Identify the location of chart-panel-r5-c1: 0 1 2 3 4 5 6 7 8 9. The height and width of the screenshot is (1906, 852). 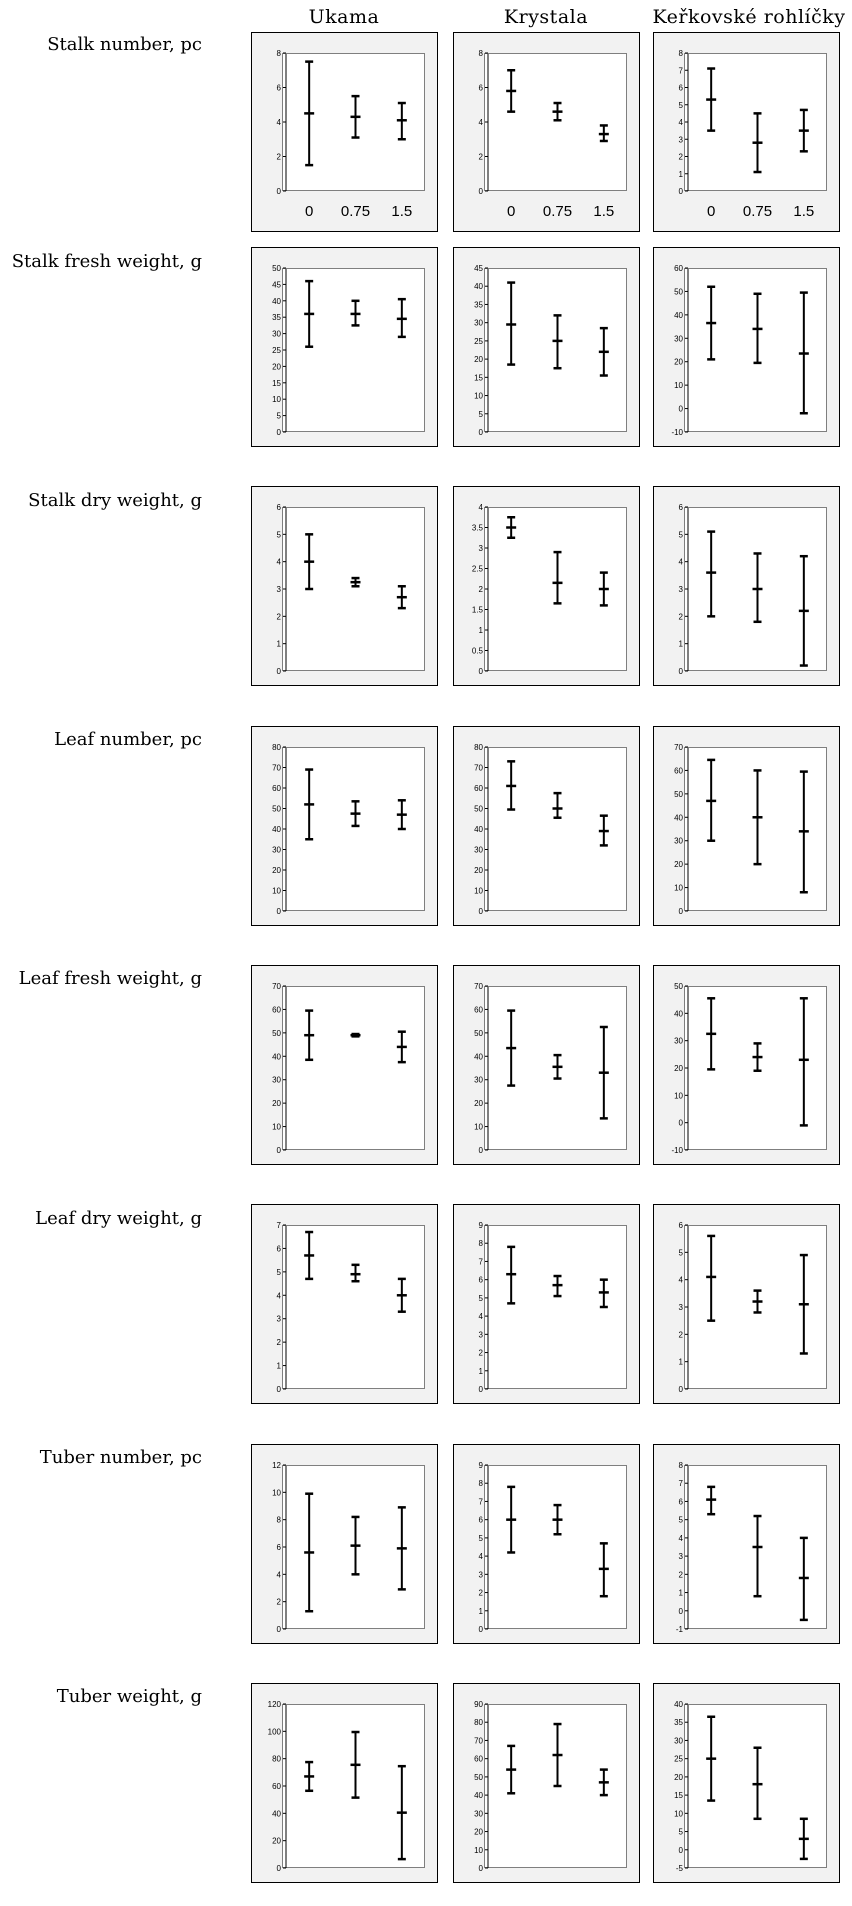
(546, 1304).